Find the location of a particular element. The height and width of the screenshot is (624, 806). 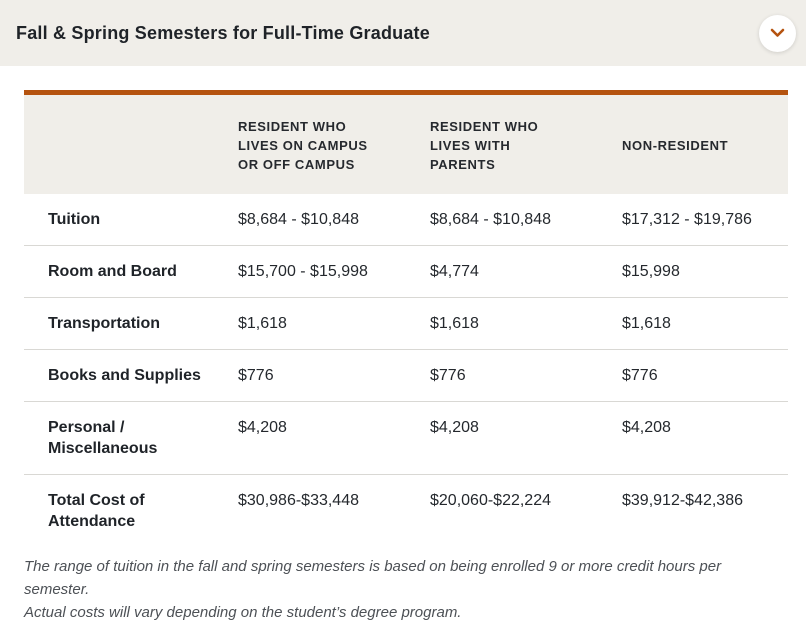

row-value: $15,998 is located at coordinates (705, 271).